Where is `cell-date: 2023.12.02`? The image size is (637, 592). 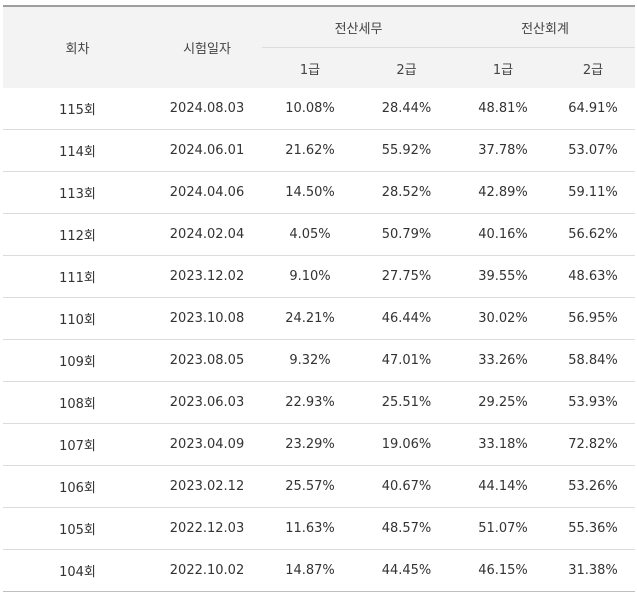
cell-date: 2023.12.02 is located at coordinates (207, 276).